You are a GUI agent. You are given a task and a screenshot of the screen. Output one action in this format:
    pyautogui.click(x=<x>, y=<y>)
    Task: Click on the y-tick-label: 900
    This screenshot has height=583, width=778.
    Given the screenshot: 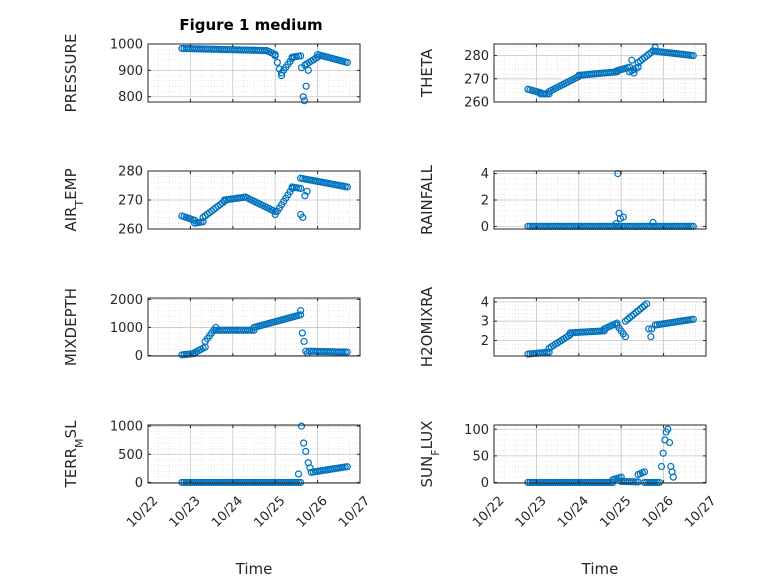 What is the action you would take?
    pyautogui.click(x=130, y=71)
    